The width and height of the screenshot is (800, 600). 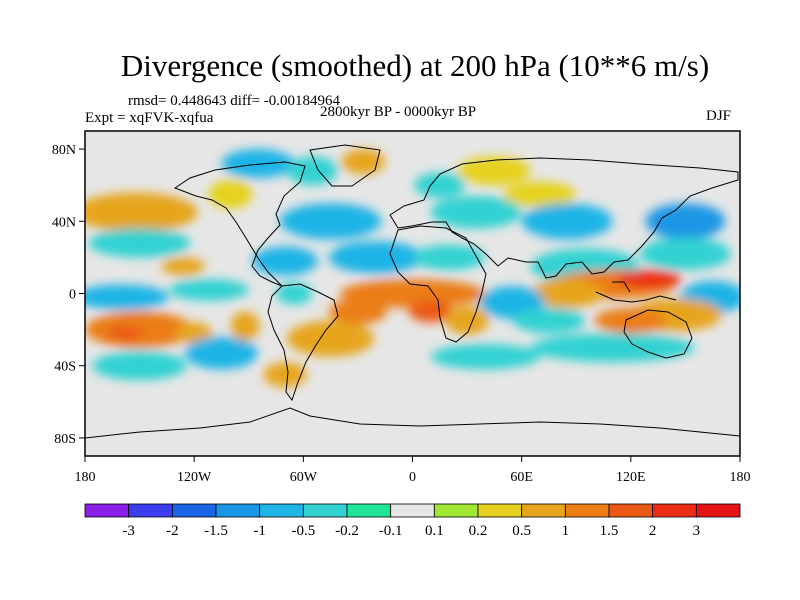 I want to click on y-tick-label-0: 80N, so click(x=64, y=150).